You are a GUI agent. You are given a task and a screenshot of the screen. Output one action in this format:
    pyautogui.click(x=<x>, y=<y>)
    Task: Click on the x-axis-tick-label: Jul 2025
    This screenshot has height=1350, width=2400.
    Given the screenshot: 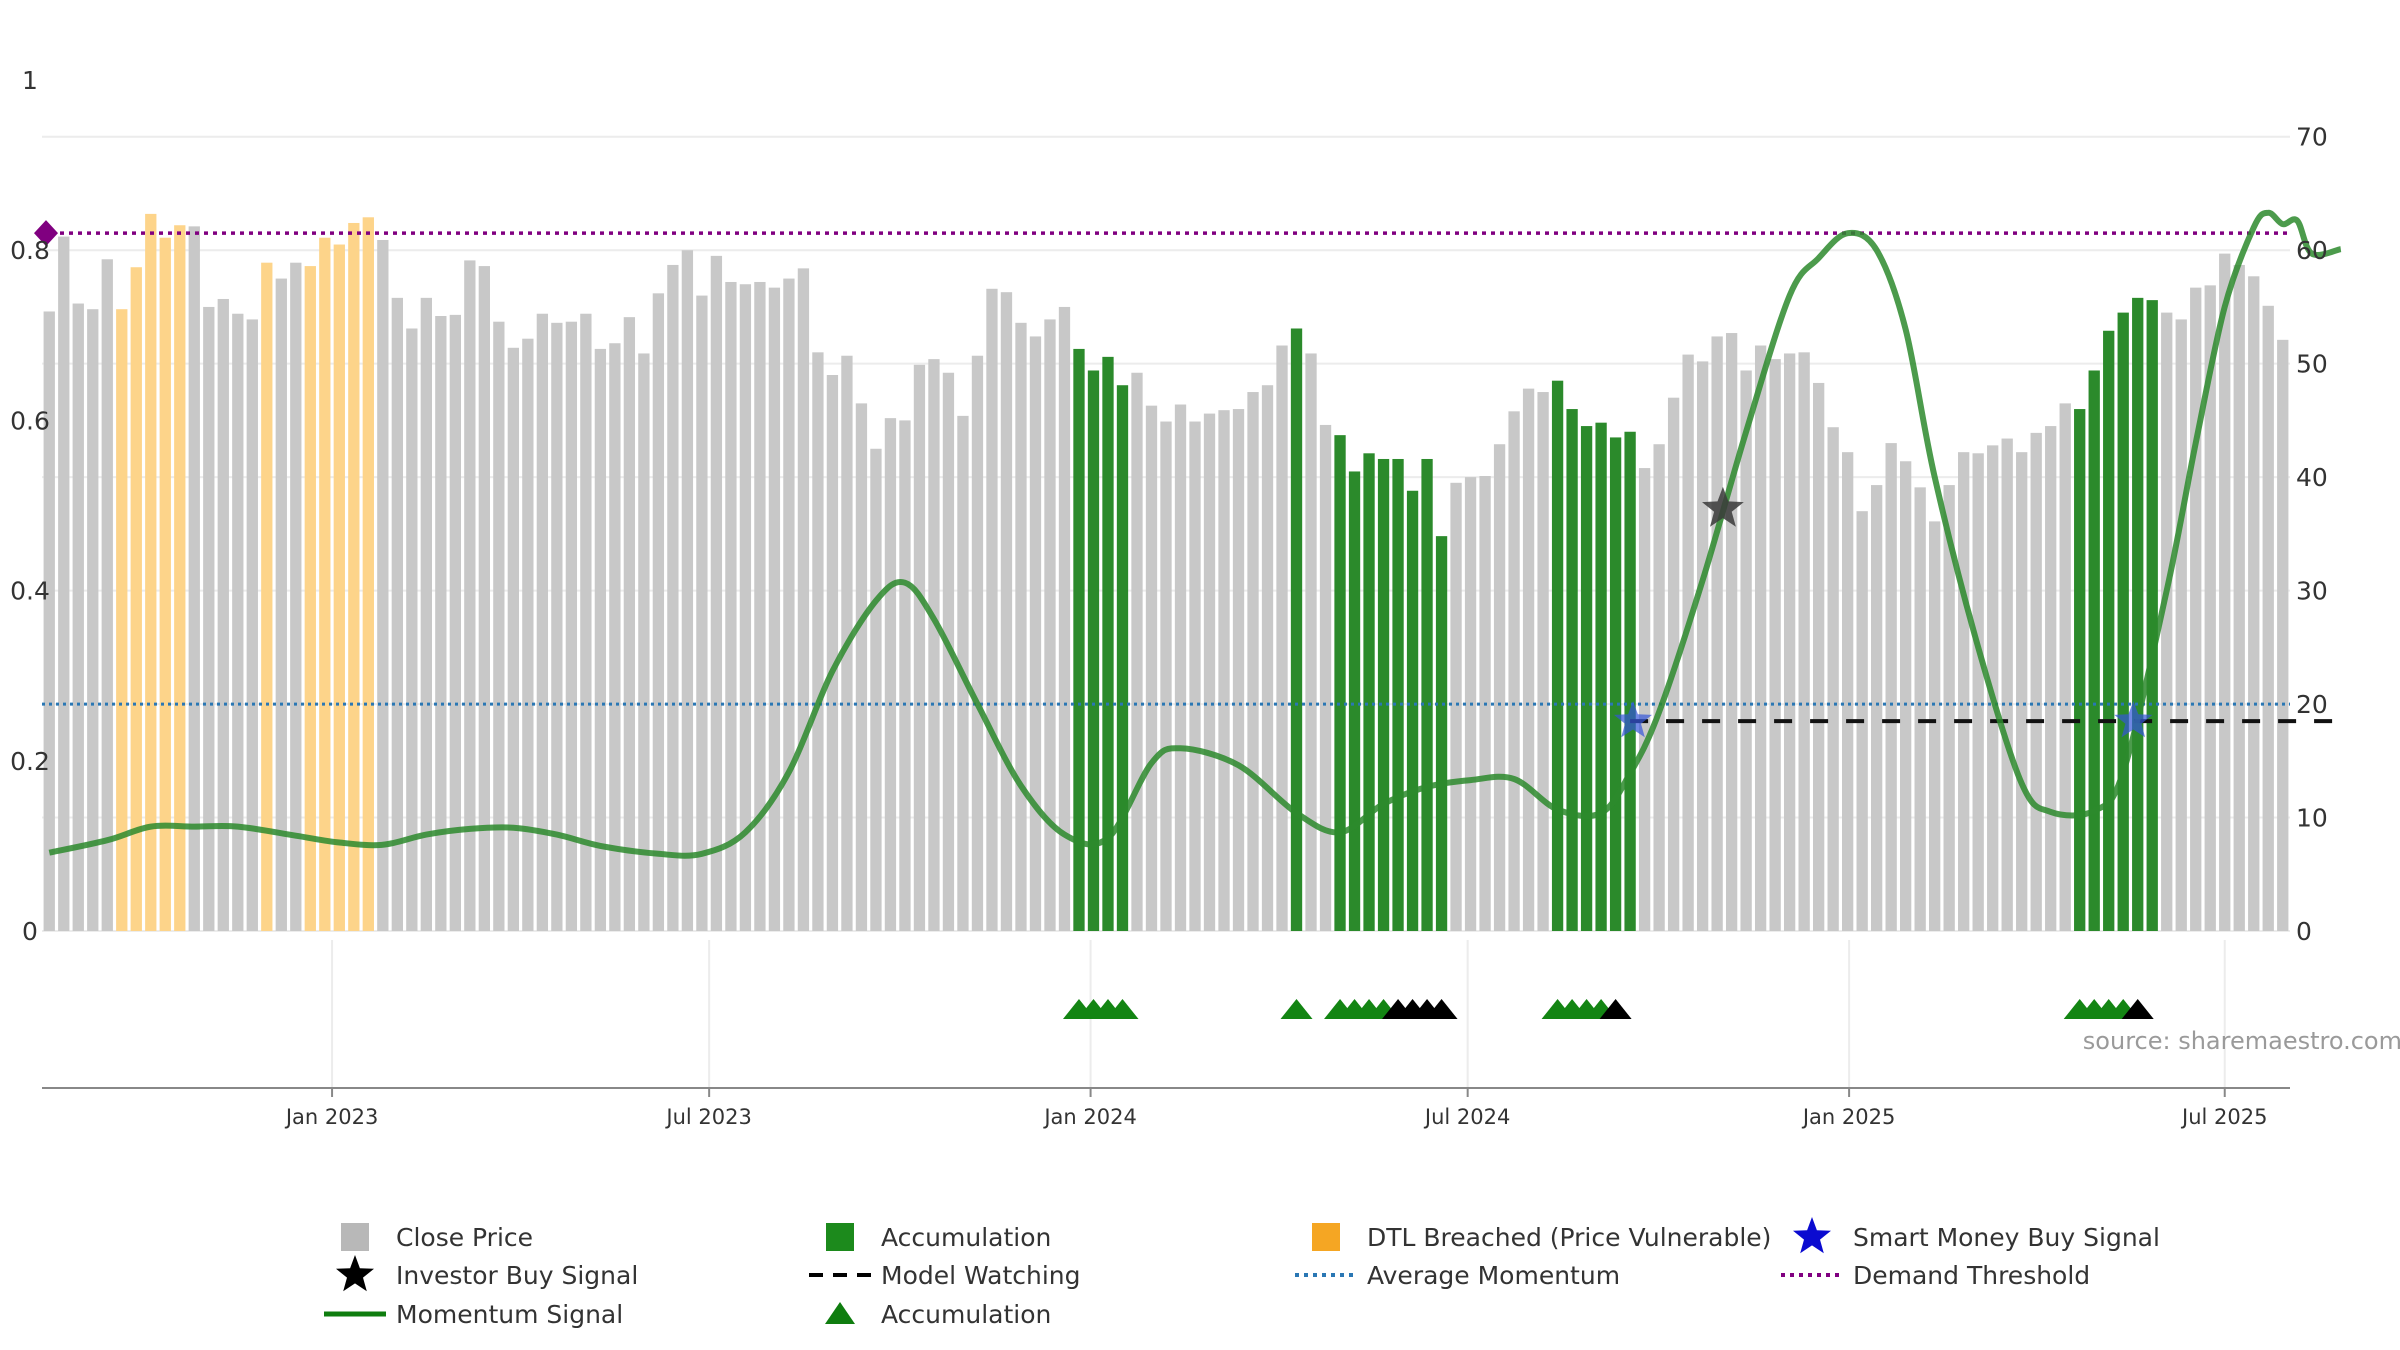 What is the action you would take?
    pyautogui.click(x=2223, y=1117)
    